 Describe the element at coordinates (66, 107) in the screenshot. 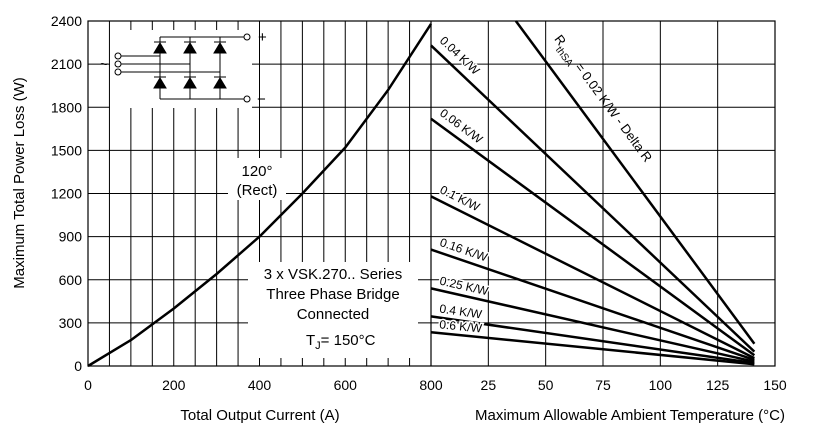

I see `y-tick-label: 1800` at that location.